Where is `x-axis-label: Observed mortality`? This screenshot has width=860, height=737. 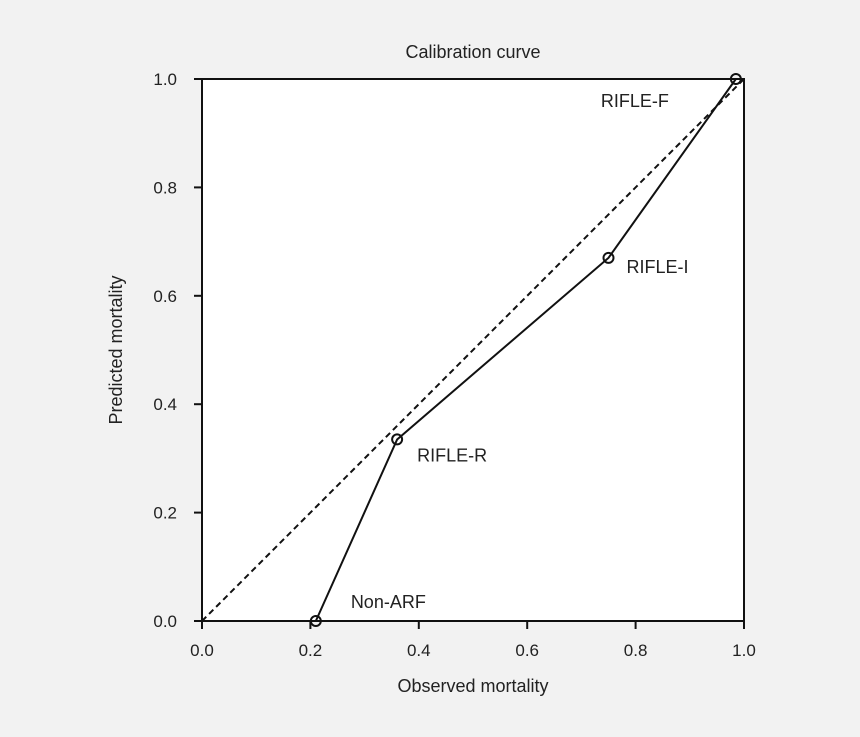
x-axis-label: Observed mortality is located at coordinates (472, 686).